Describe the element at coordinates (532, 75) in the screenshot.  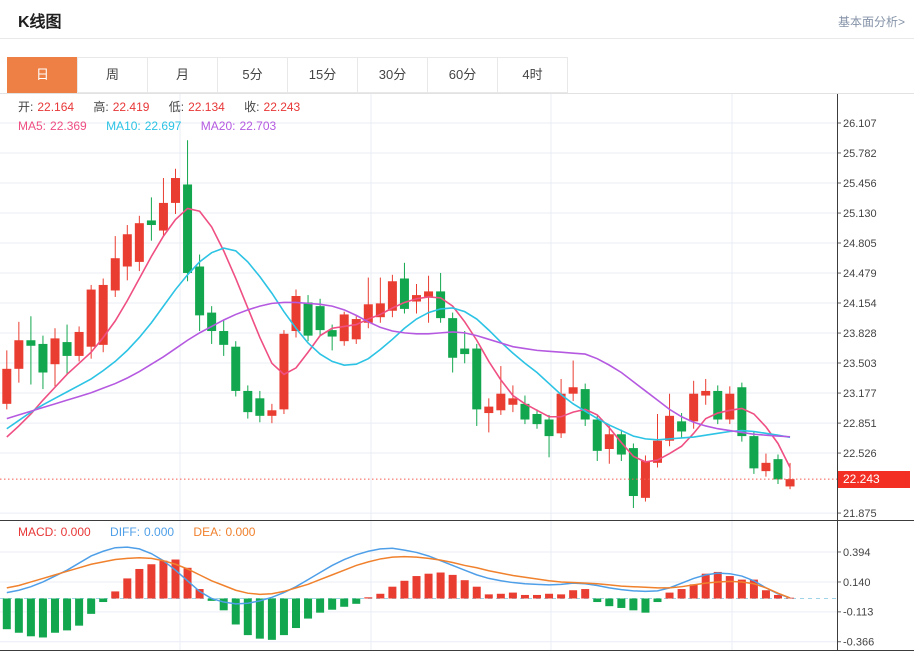
I see `tab-4hour: 4时` at that location.